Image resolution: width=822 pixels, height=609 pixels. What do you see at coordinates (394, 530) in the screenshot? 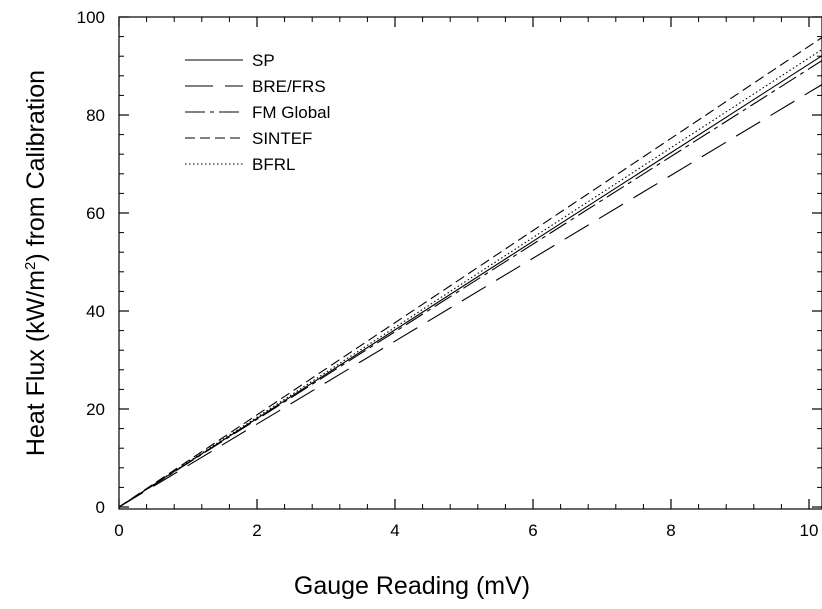
I see `x-tick-label: 4` at bounding box center [394, 530].